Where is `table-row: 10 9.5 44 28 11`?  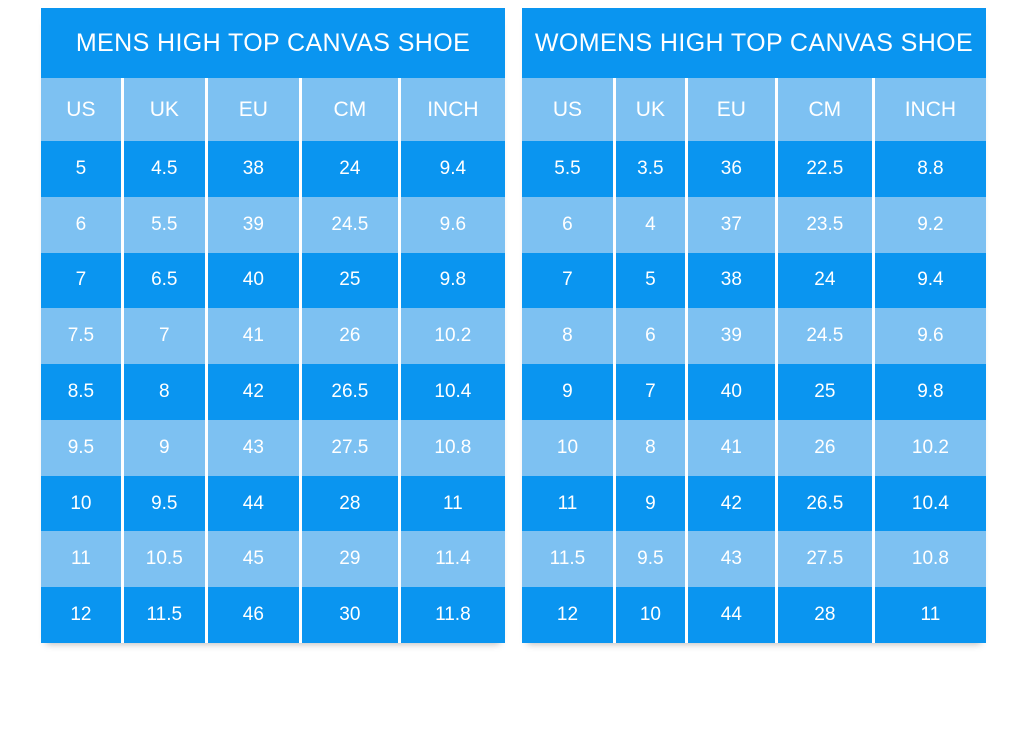 table-row: 10 9.5 44 28 11 is located at coordinates (273, 503).